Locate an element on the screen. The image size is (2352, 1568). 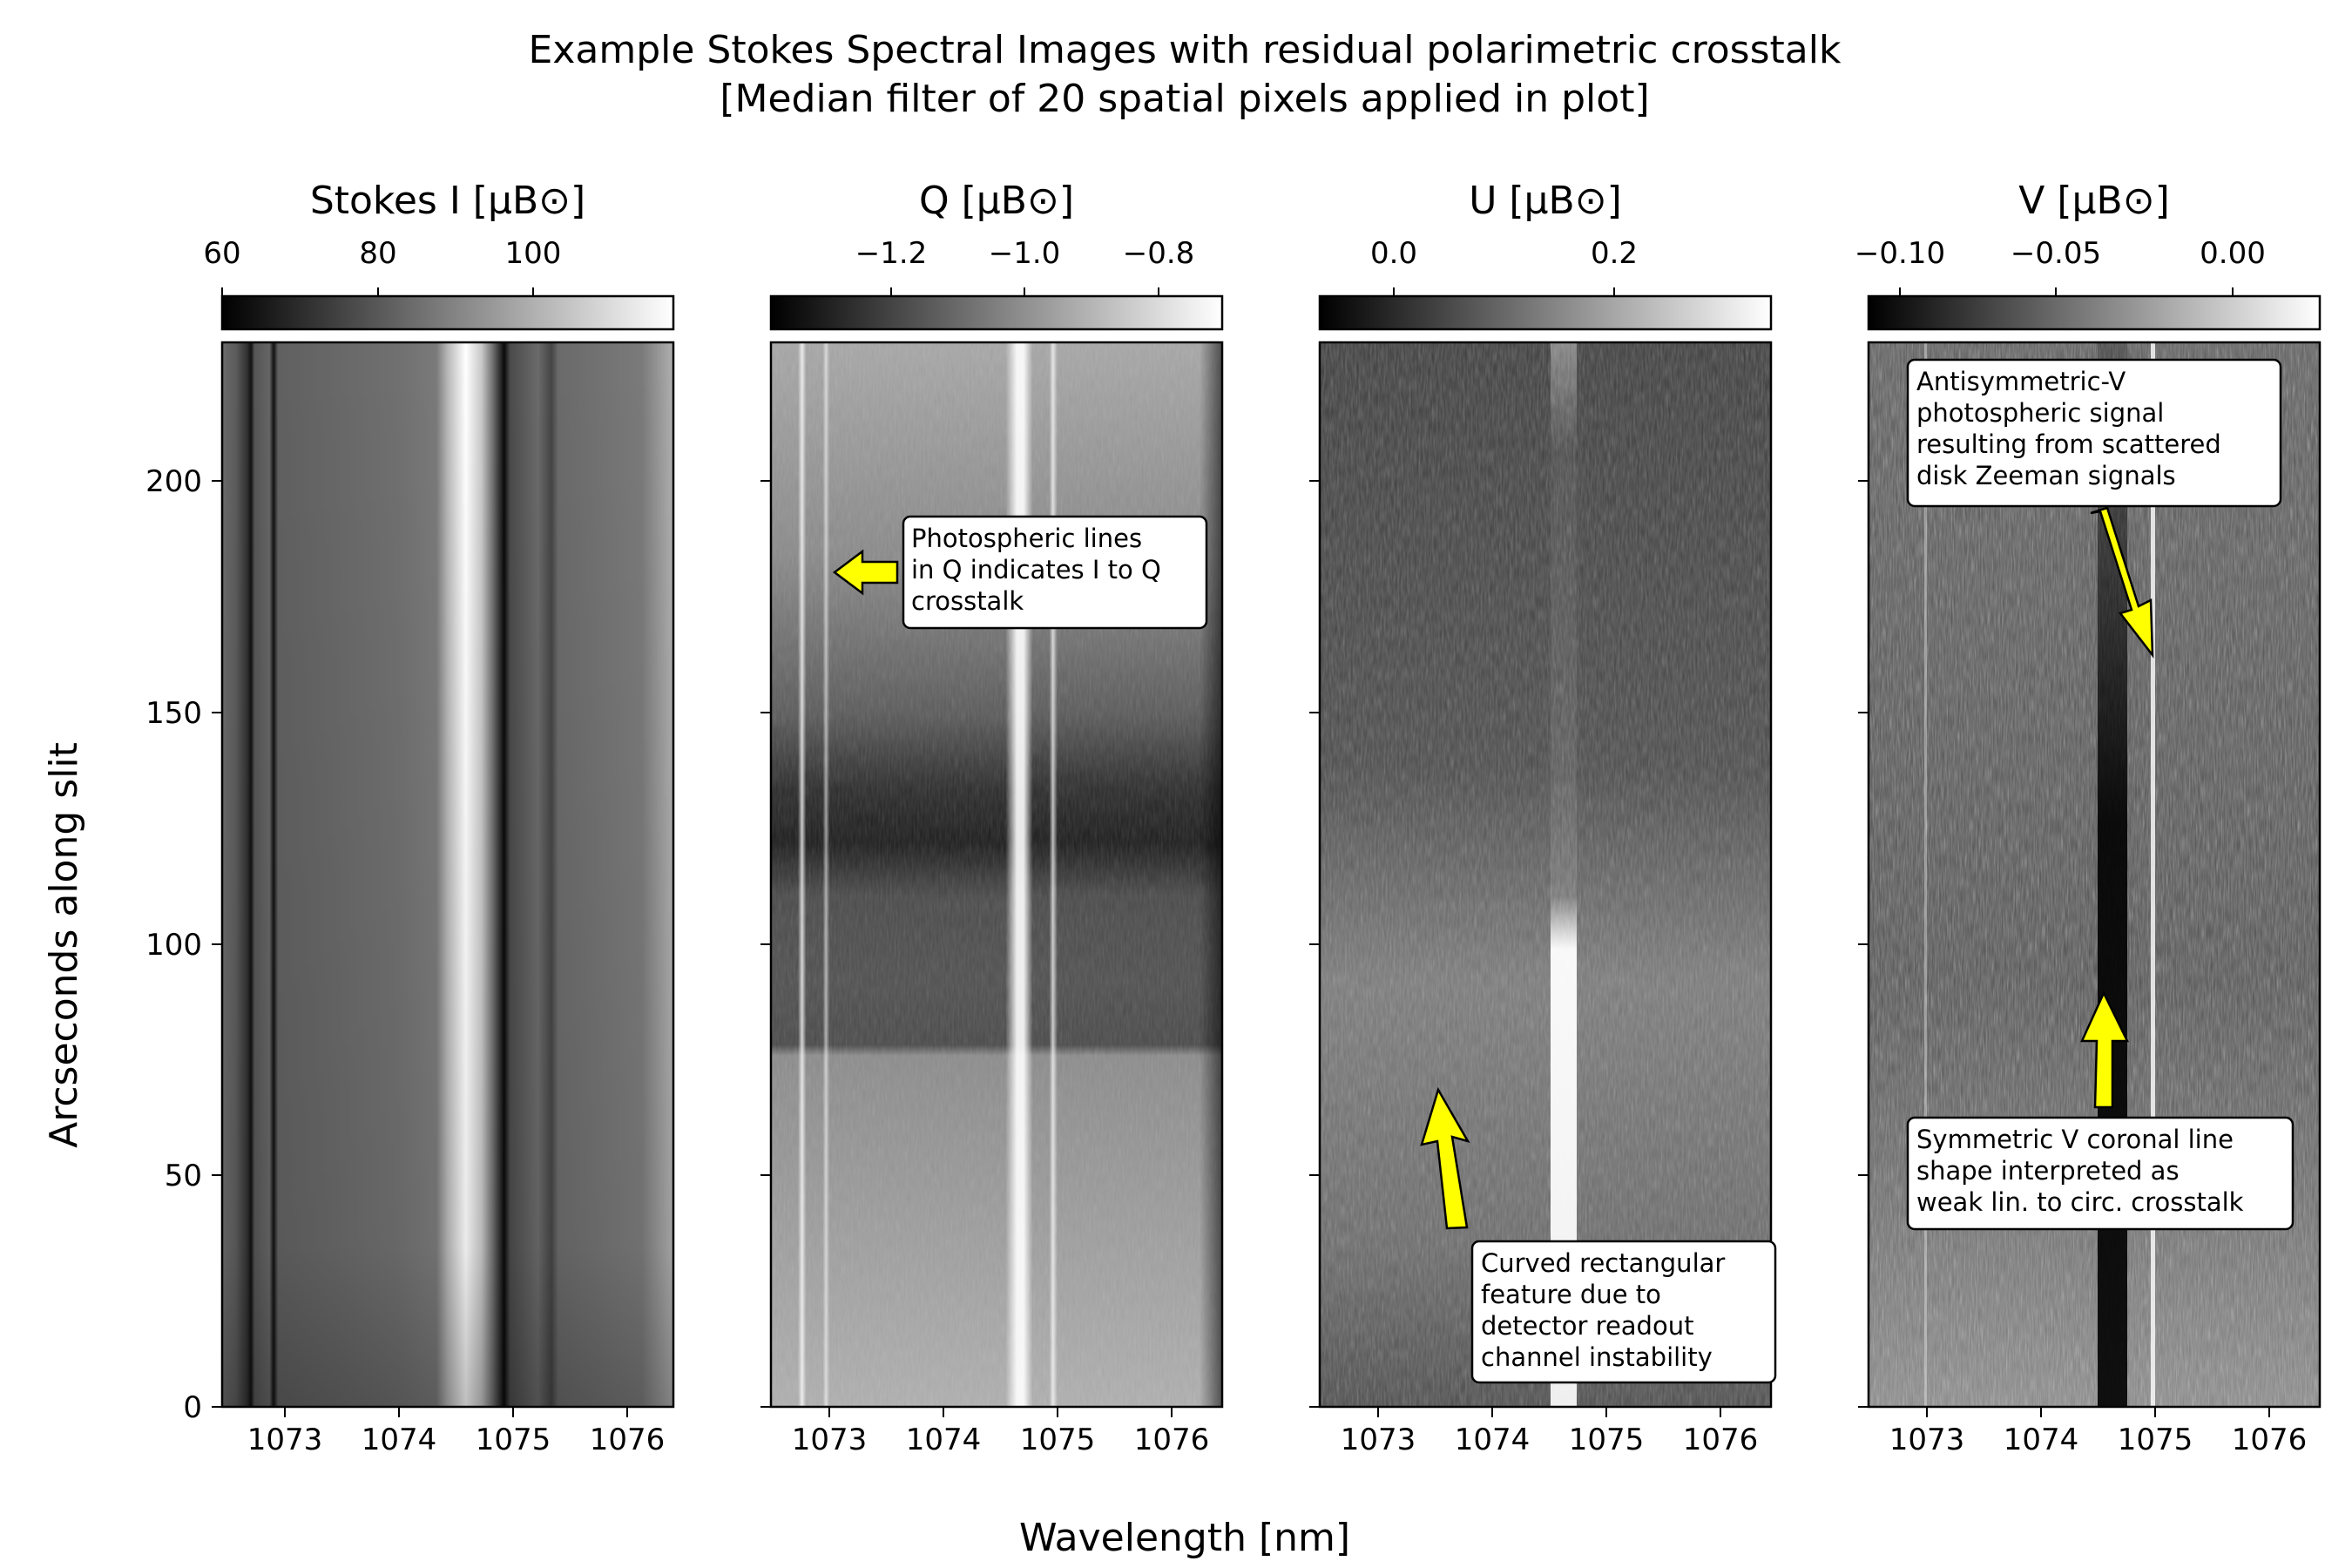
x-axis-label: Wavelength [nm] is located at coordinates (1184, 1538).